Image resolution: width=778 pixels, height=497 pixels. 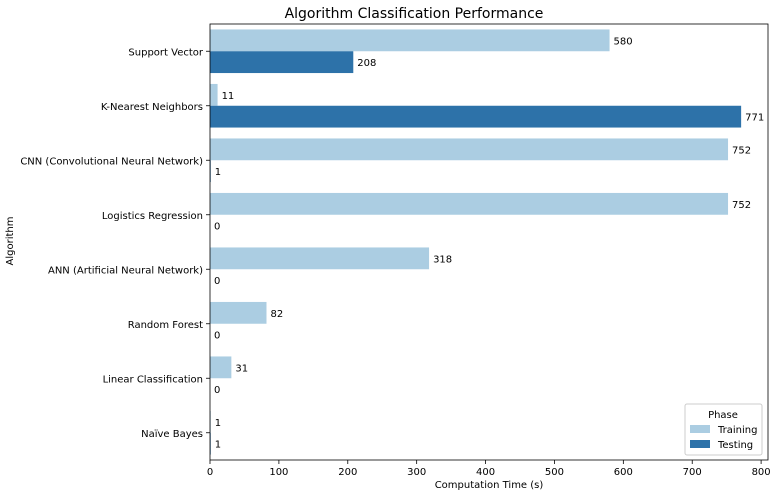 I want to click on bar-k-nearest-neighbors-testing, so click(x=476, y=116).